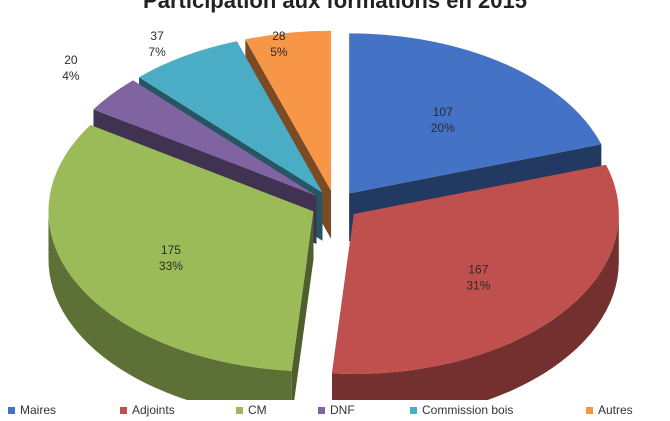 Image resolution: width=670 pixels, height=421 pixels. I want to click on data-label-percent: 5%, so click(279, 52).